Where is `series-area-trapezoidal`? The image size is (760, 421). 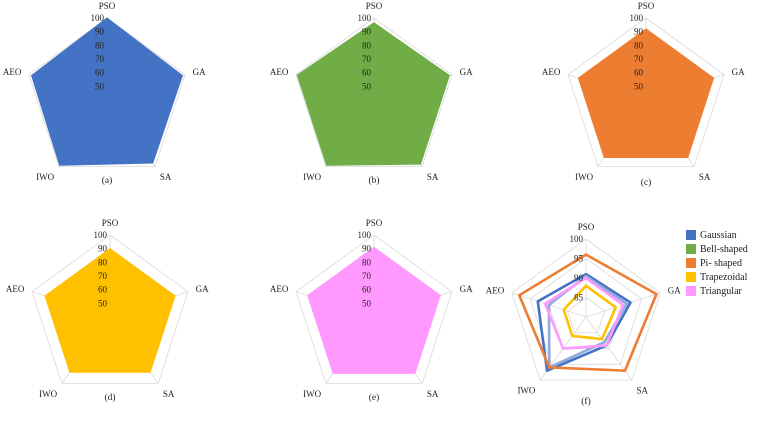
series-area-trapezoidal is located at coordinates (110, 310).